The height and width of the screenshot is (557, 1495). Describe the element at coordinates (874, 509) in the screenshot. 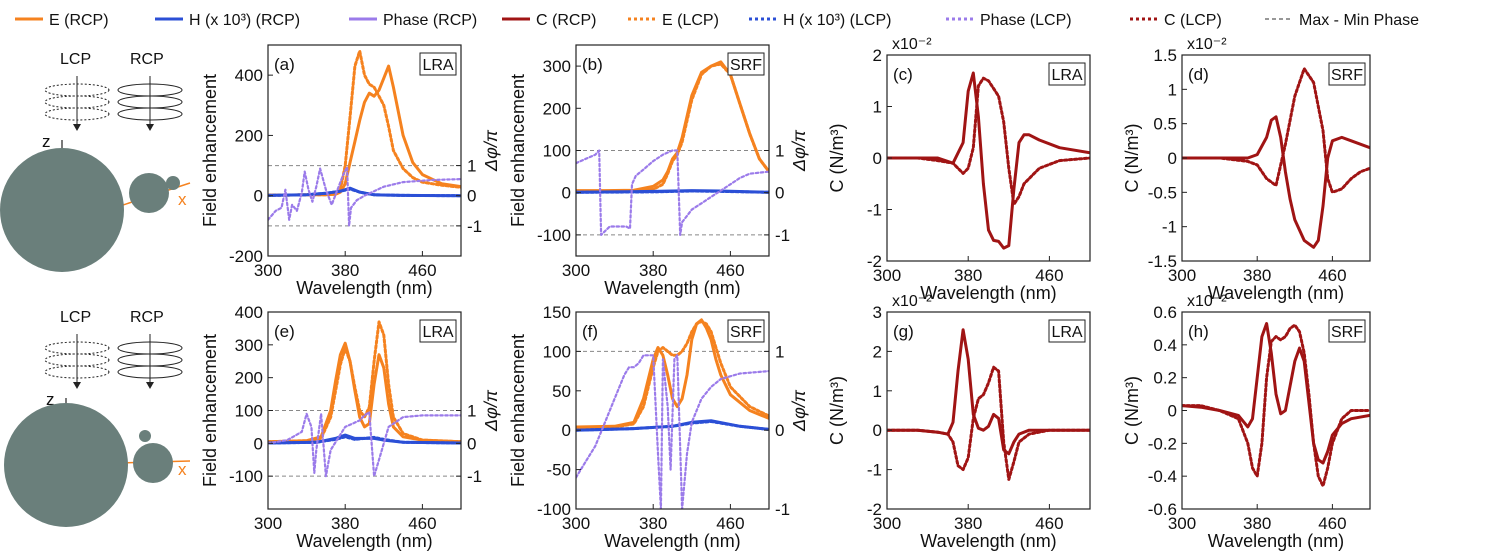

I see `y-tick-label: -2` at that location.